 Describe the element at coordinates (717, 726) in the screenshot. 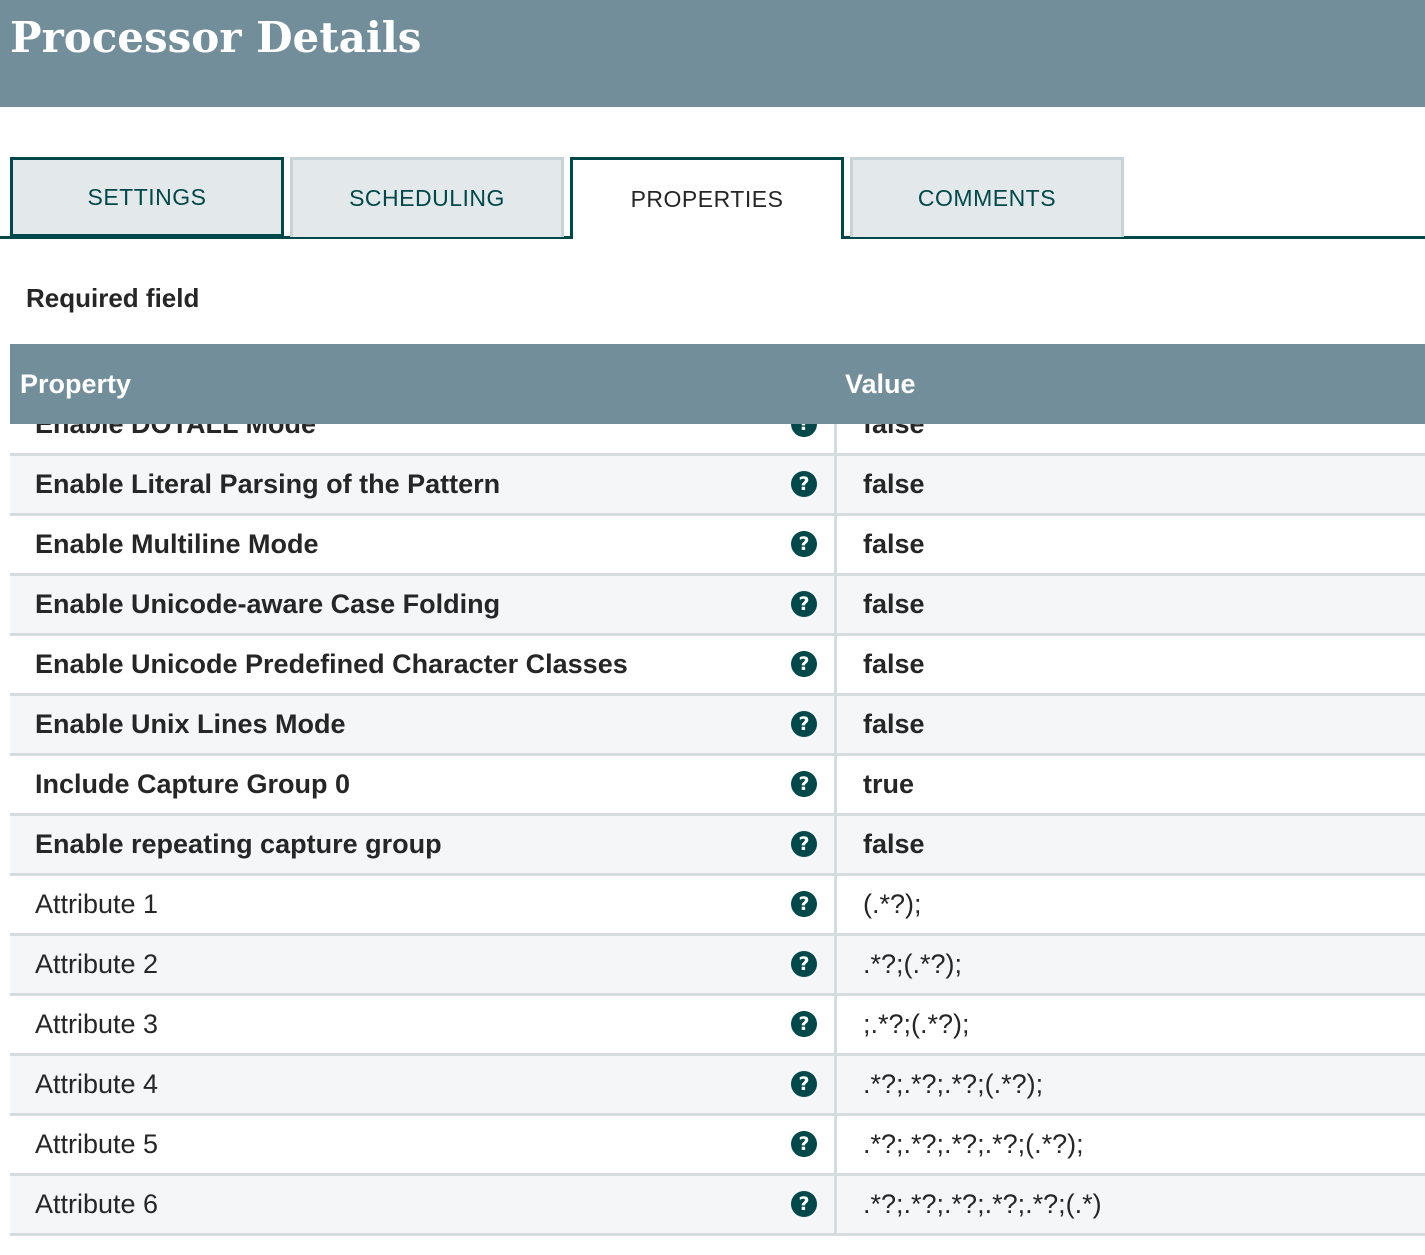

I see `table-row: Enable Unix Lines Mode? false` at that location.